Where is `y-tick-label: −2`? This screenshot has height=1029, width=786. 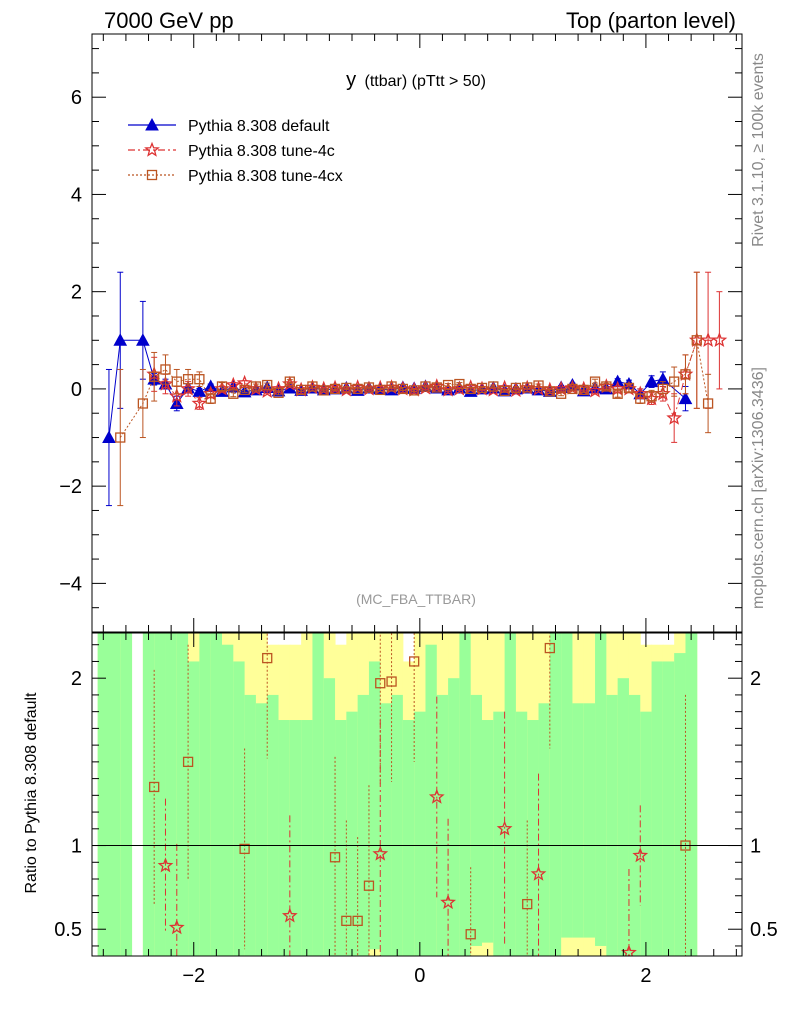 y-tick-label: −2 is located at coordinates (70, 487).